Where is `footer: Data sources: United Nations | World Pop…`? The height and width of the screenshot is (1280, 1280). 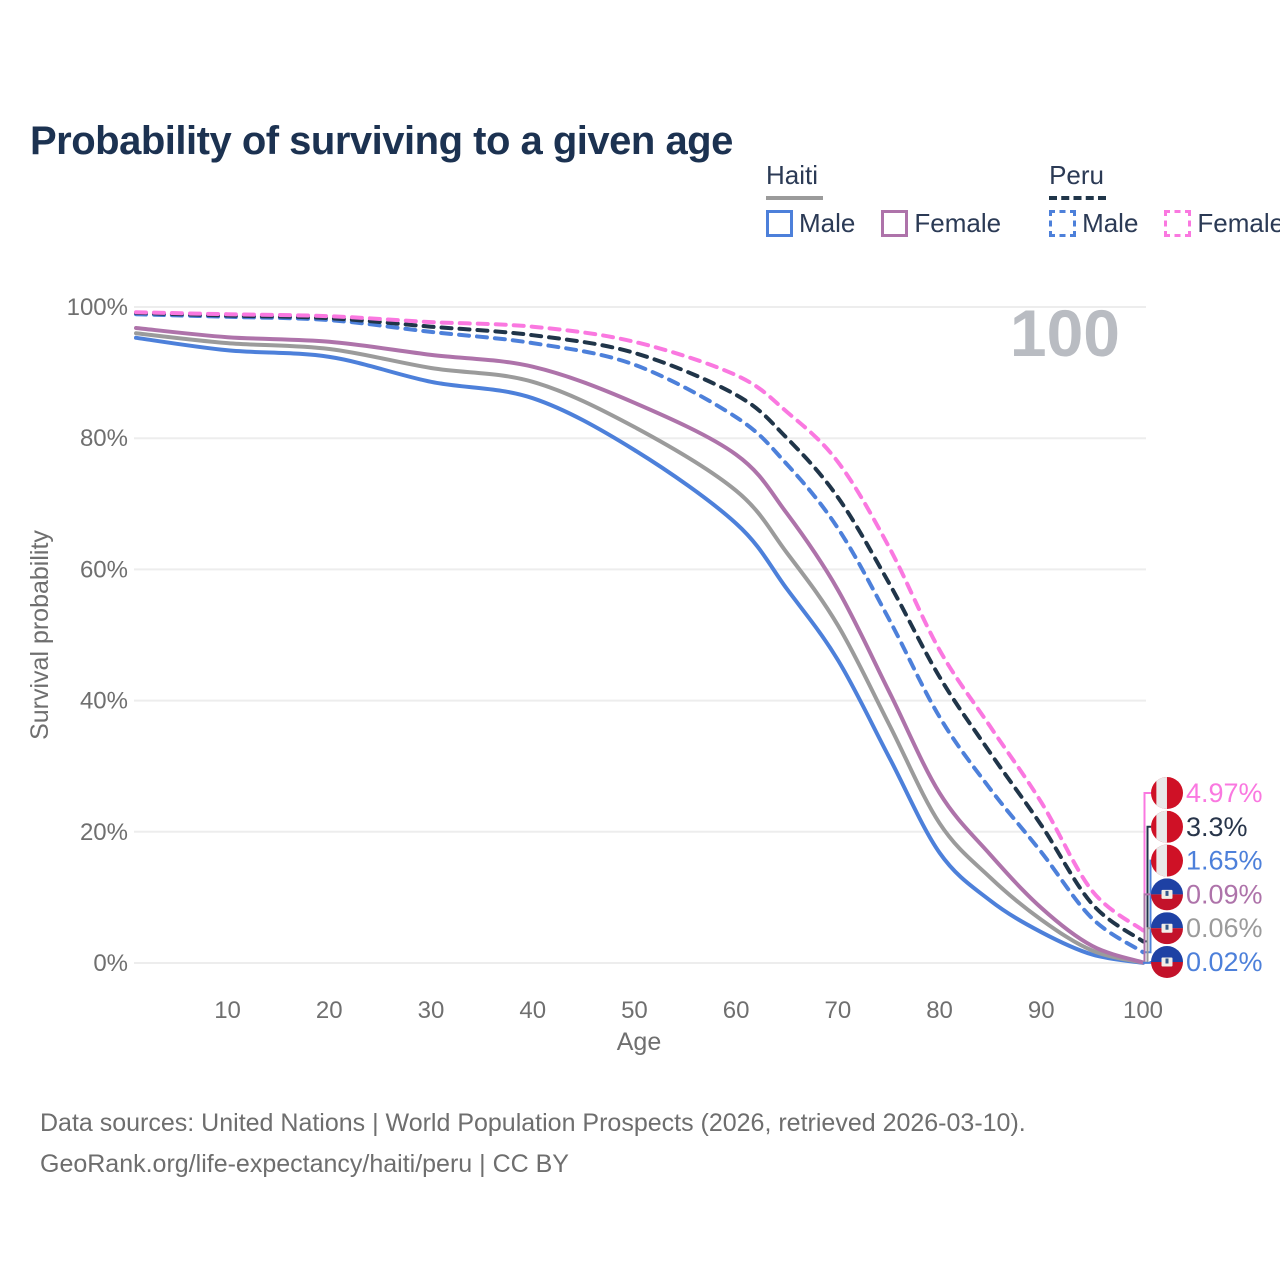 footer: Data sources: United Nations | World Pop… is located at coordinates (533, 1144).